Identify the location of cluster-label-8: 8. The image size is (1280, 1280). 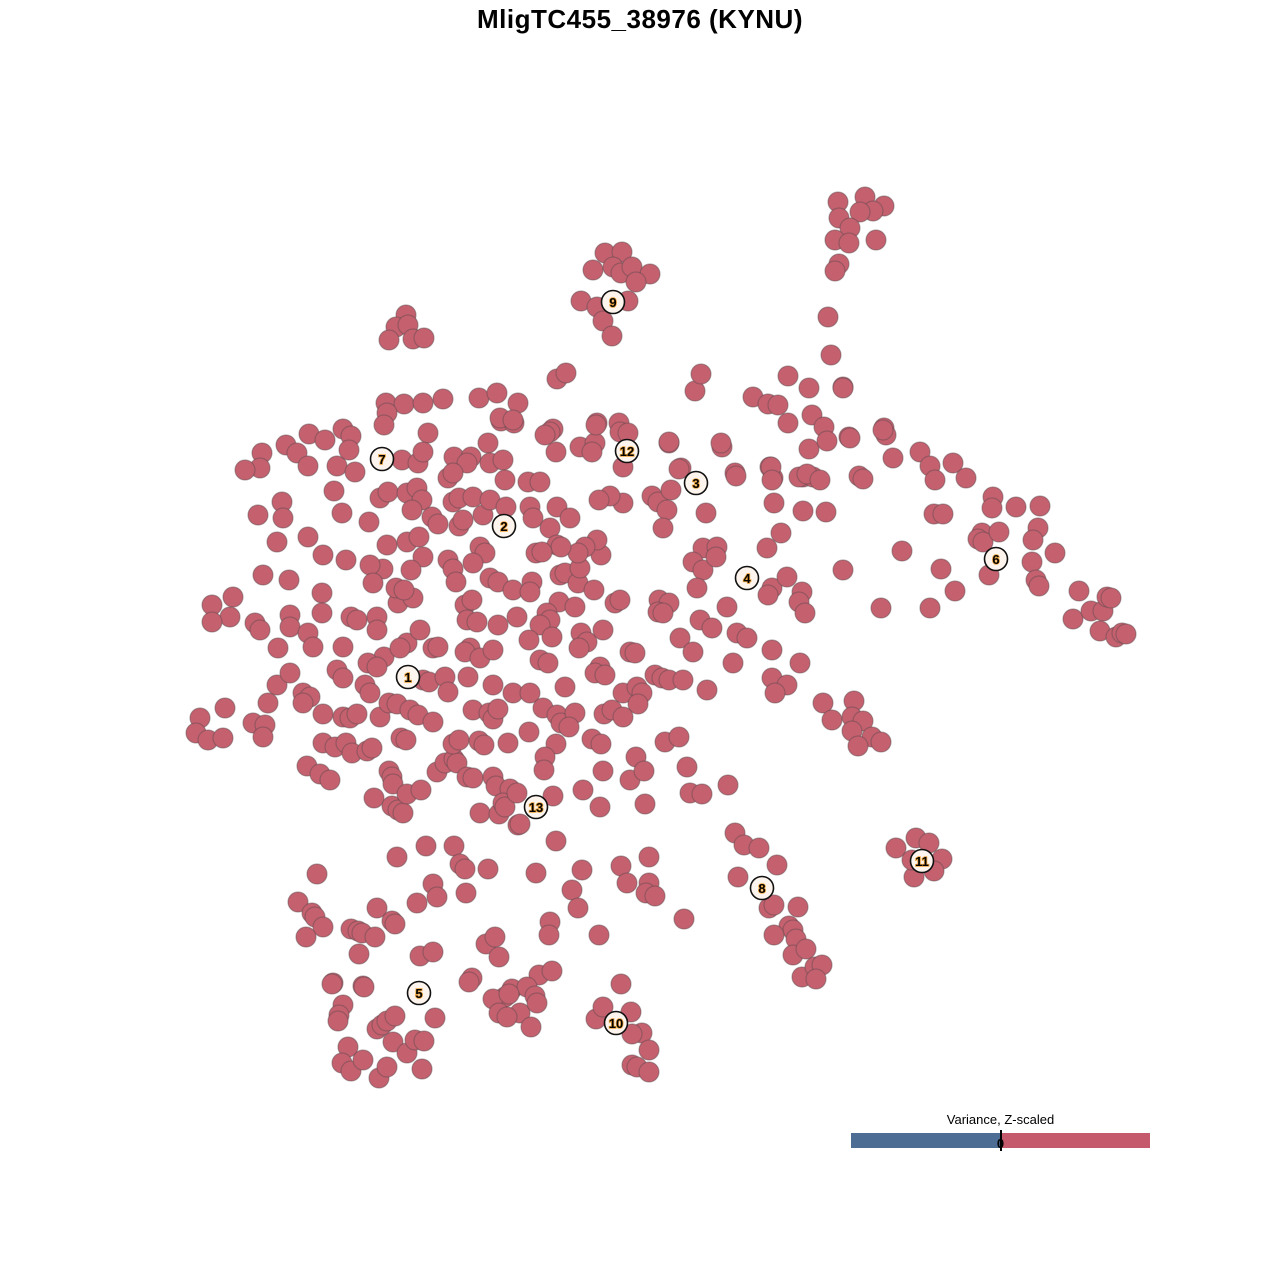
(762, 888).